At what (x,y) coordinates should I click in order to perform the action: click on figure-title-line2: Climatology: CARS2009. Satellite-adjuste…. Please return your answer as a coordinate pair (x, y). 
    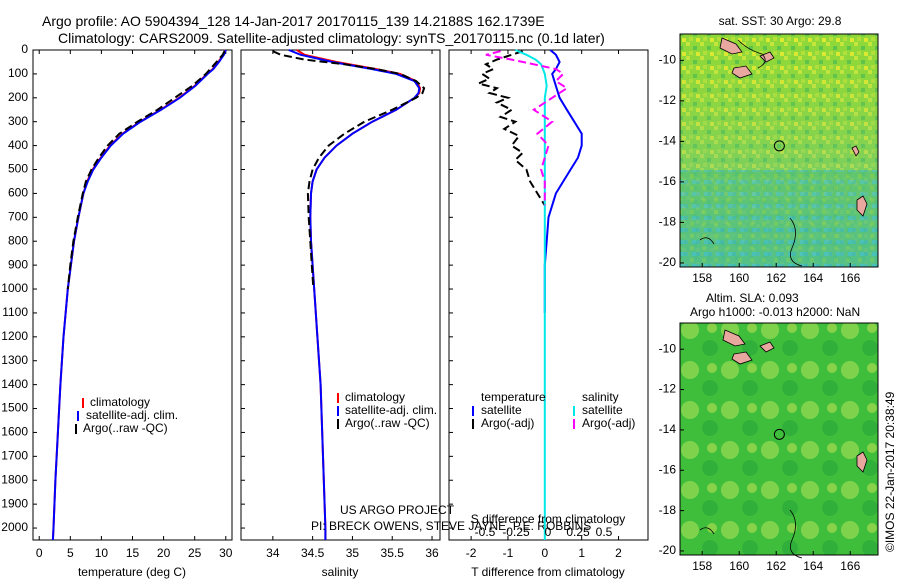
    Looking at the image, I should click on (331, 38).